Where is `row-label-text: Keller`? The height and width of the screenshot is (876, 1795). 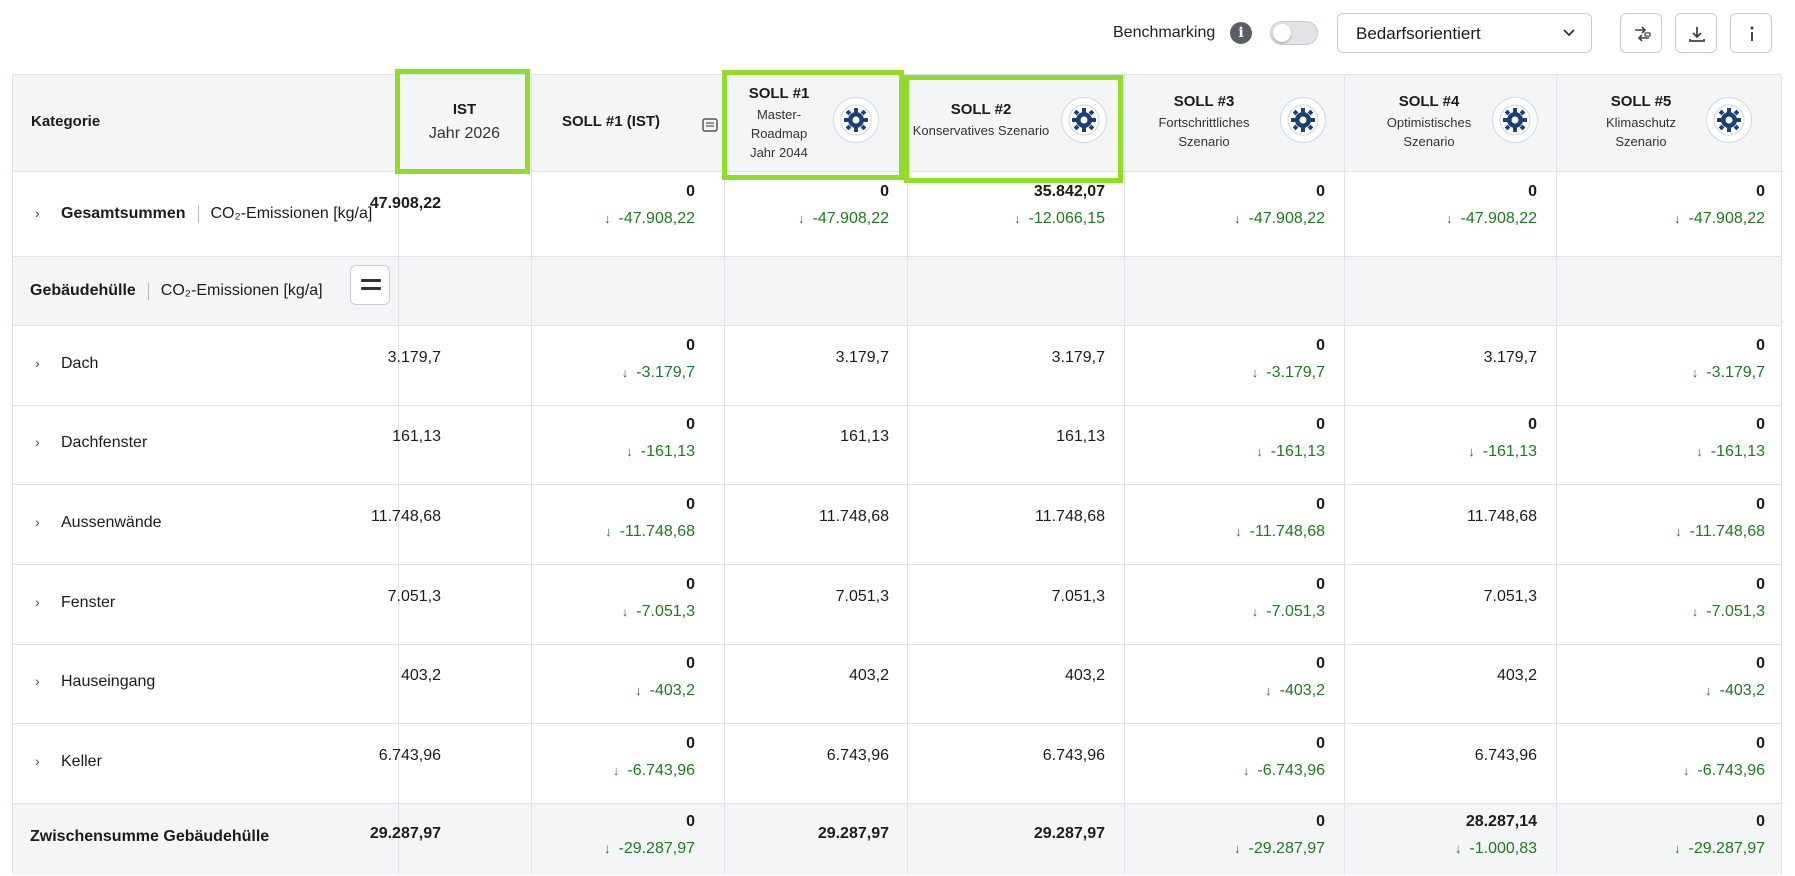 row-label-text: Keller is located at coordinates (81, 761).